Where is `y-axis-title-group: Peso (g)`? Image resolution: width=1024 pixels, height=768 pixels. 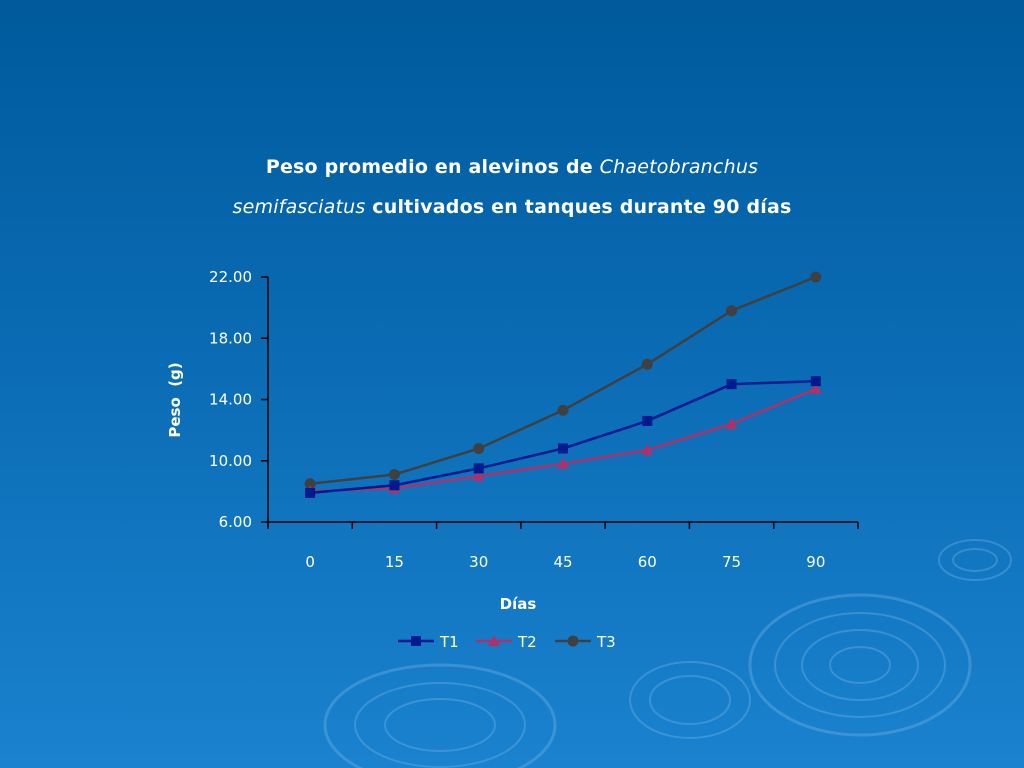 y-axis-title-group: Peso (g) is located at coordinates (175, 399).